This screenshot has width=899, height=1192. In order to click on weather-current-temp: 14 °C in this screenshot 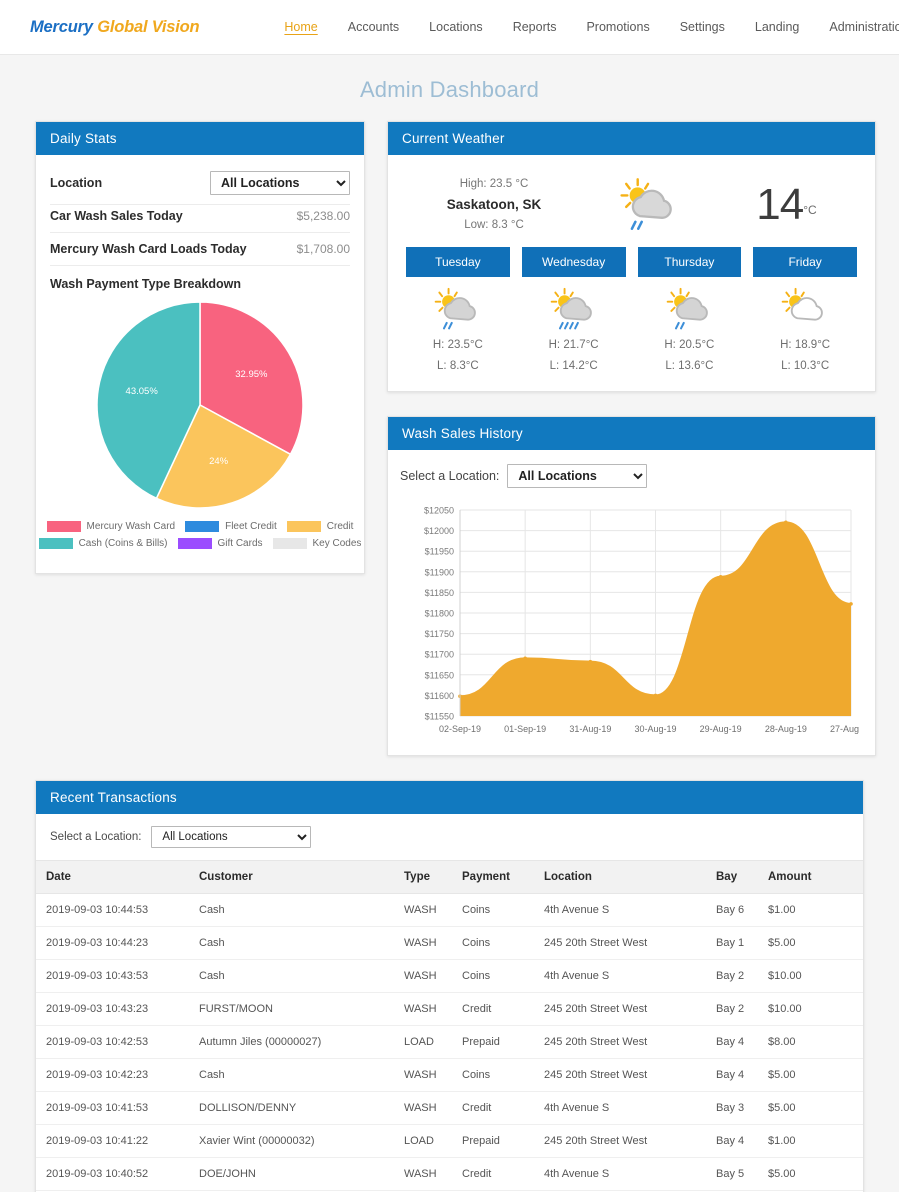, I will do `click(786, 205)`.